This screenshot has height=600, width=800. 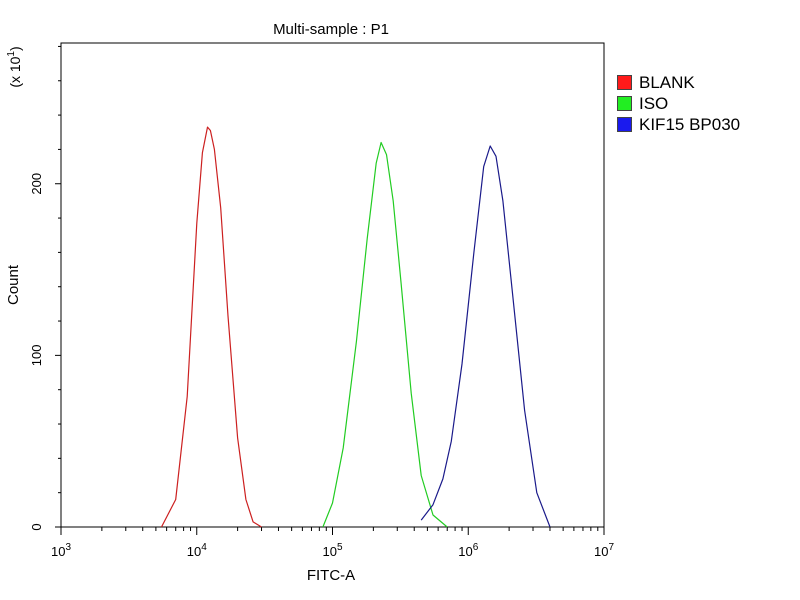 What do you see at coordinates (604, 550) in the screenshot?
I see `x-tick-label: 10⁷` at bounding box center [604, 550].